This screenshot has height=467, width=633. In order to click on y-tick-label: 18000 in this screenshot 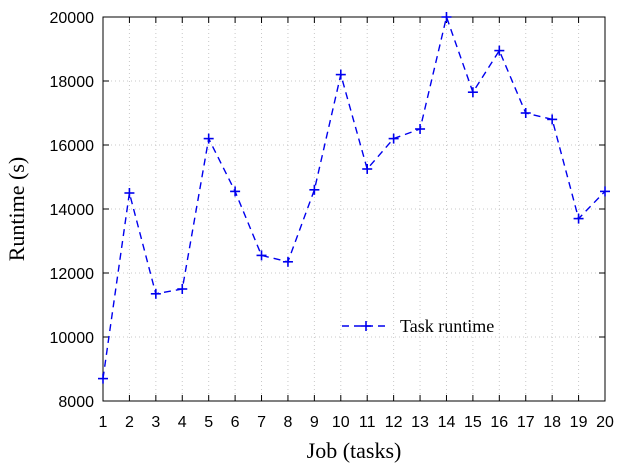, I will do `click(72, 82)`.